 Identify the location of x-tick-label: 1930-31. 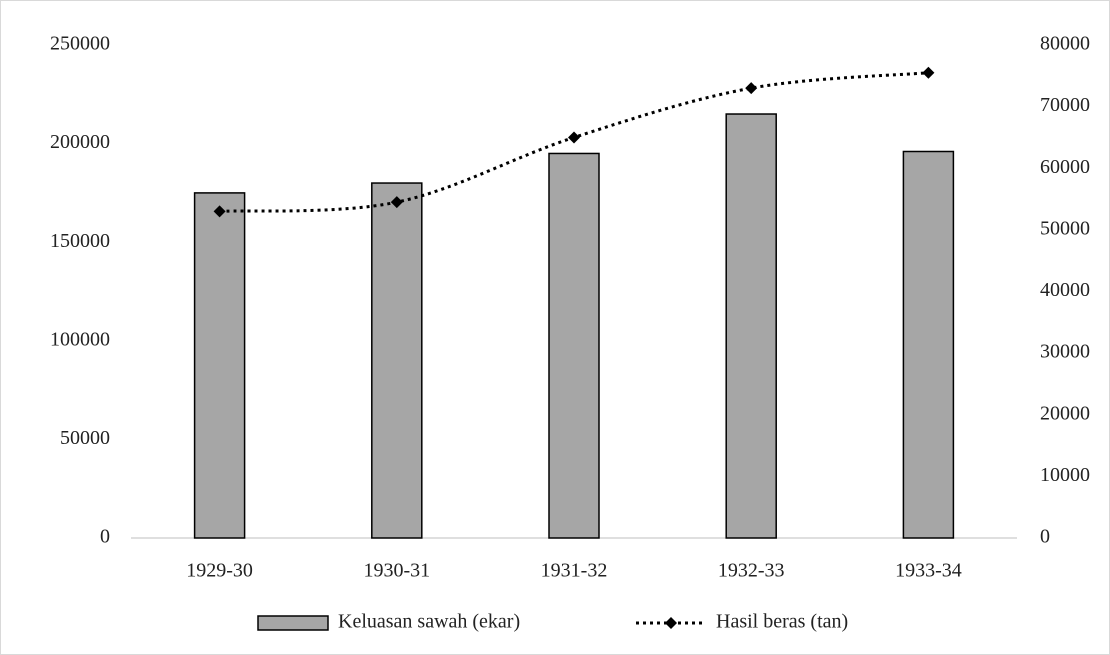
(396, 571).